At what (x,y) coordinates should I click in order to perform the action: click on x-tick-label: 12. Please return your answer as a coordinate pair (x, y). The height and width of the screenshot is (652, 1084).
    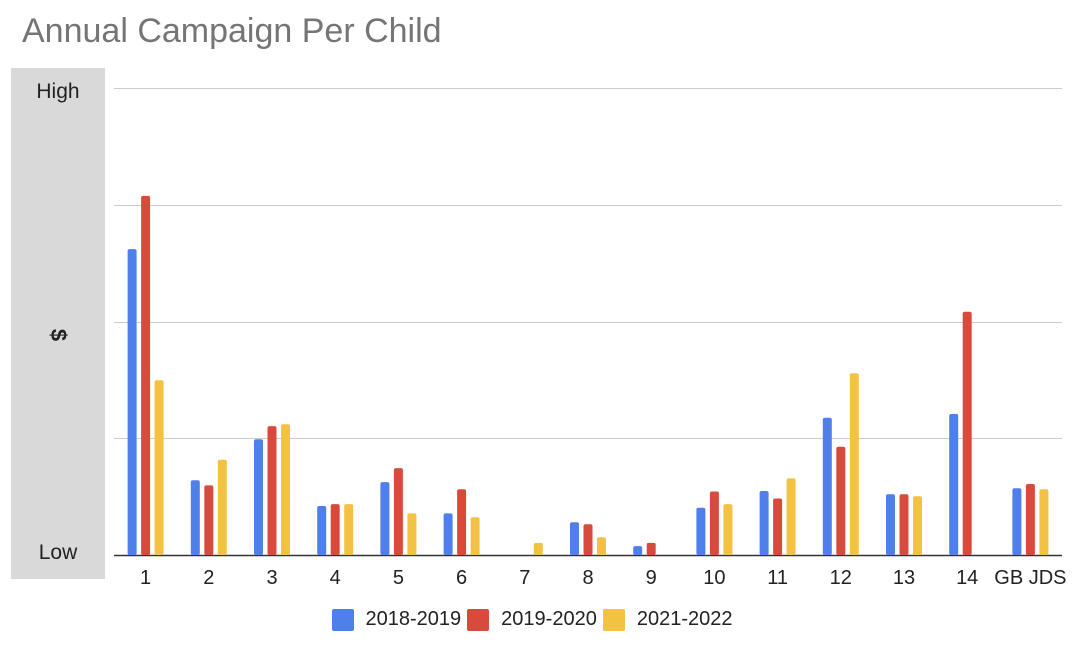
    Looking at the image, I should click on (841, 578).